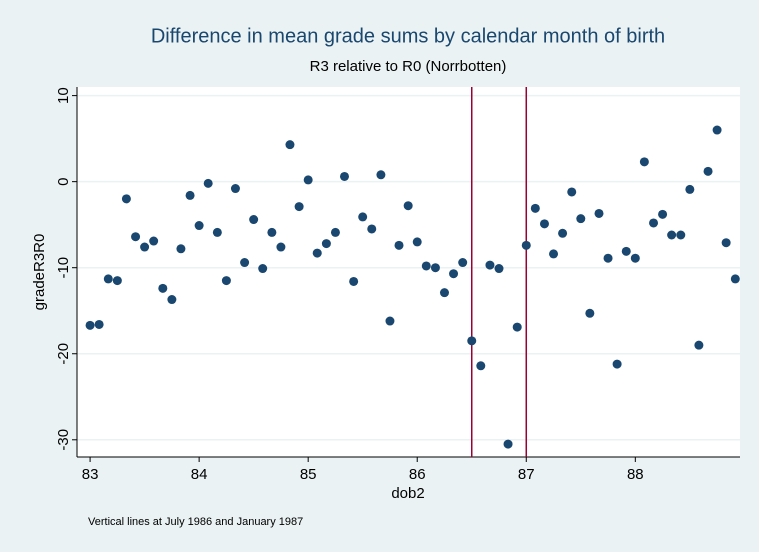  I want to click on x-tick-label: 86, so click(417, 474).